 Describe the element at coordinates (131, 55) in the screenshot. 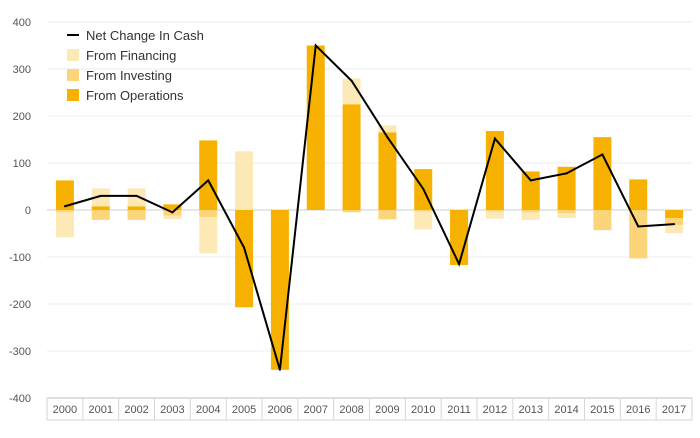

I see `legend-label: From Financing` at that location.